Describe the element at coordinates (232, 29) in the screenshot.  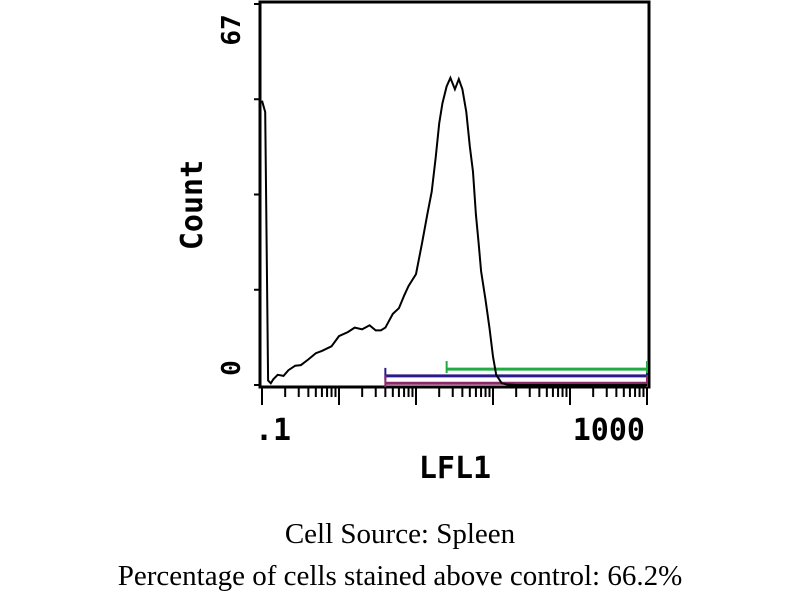
I see `y-tick-label-max: 67` at that location.